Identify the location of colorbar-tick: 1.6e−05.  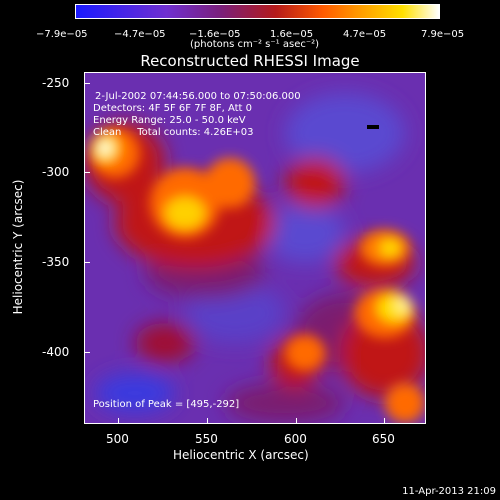
(292, 34).